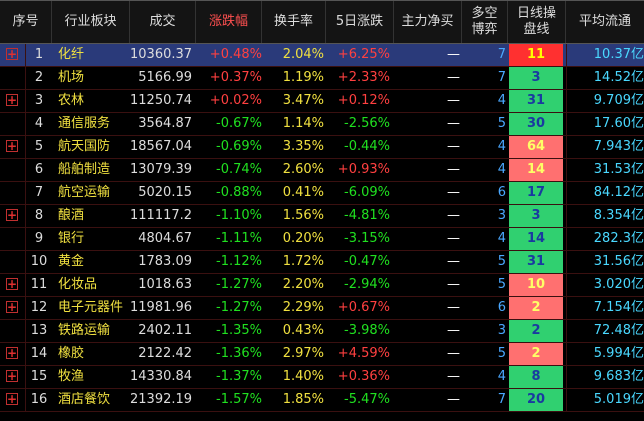  Describe the element at coordinates (71, 215) in the screenshot. I see `sector-name: 酿酒` at that location.